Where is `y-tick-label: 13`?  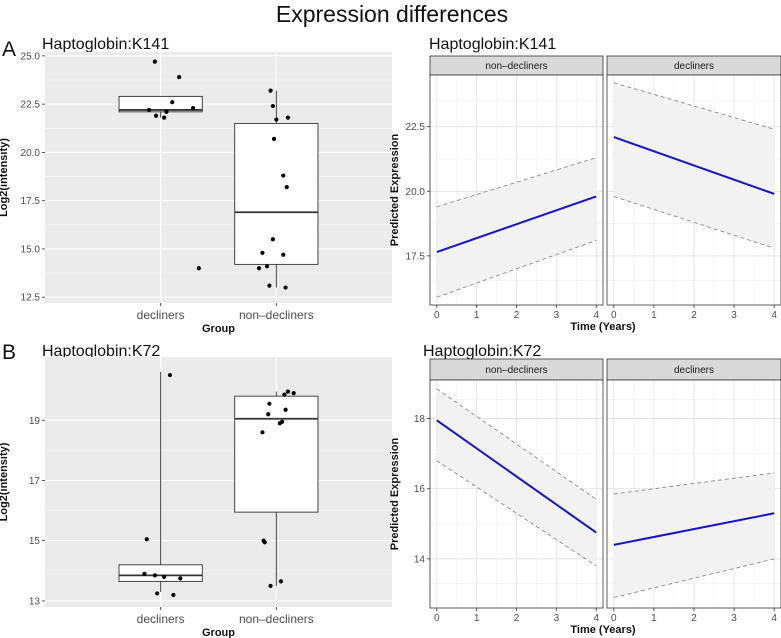 y-tick-label: 13 is located at coordinates (35, 601).